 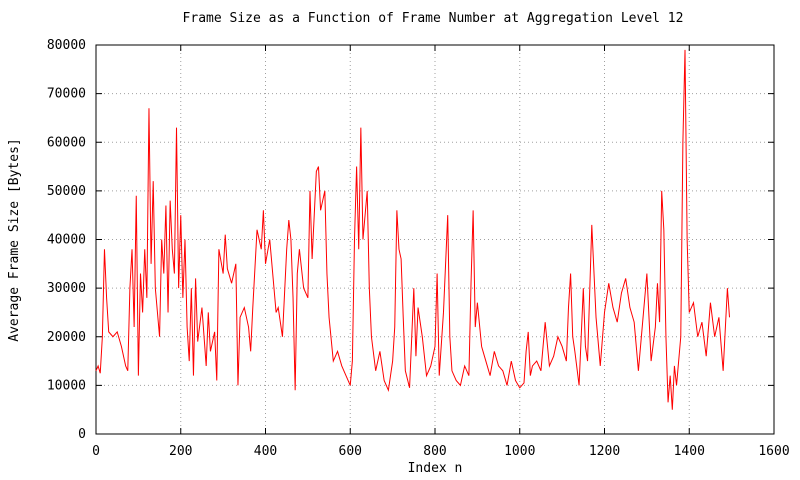 What do you see at coordinates (66, 288) in the screenshot?
I see `y-tick-label: 30000` at bounding box center [66, 288].